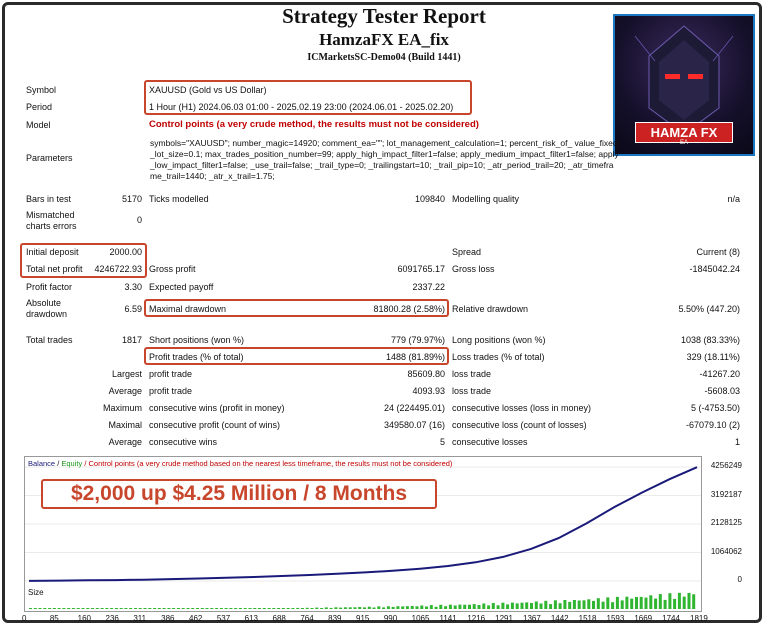 The image size is (768, 629). Describe the element at coordinates (24, 618) in the screenshot. I see `x-tick-label: 0` at that location.